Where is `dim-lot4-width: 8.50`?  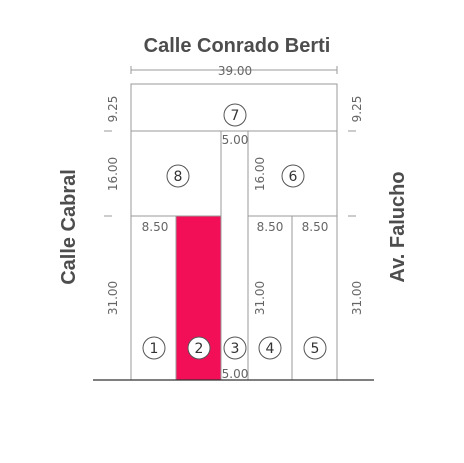 dim-lot4-width: 8.50 is located at coordinates (270, 227).